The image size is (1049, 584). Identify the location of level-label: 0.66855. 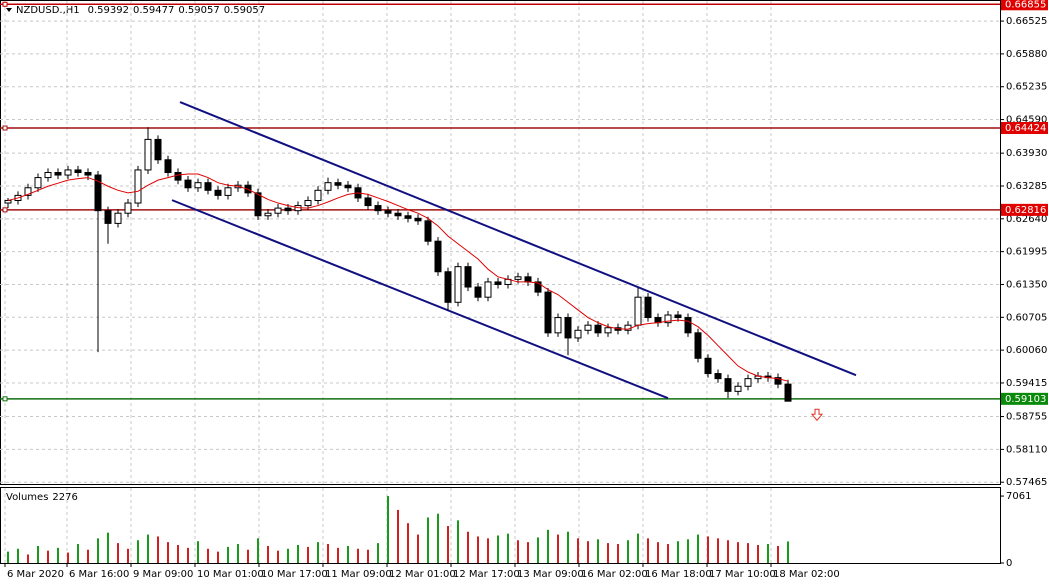
(1025, 5).